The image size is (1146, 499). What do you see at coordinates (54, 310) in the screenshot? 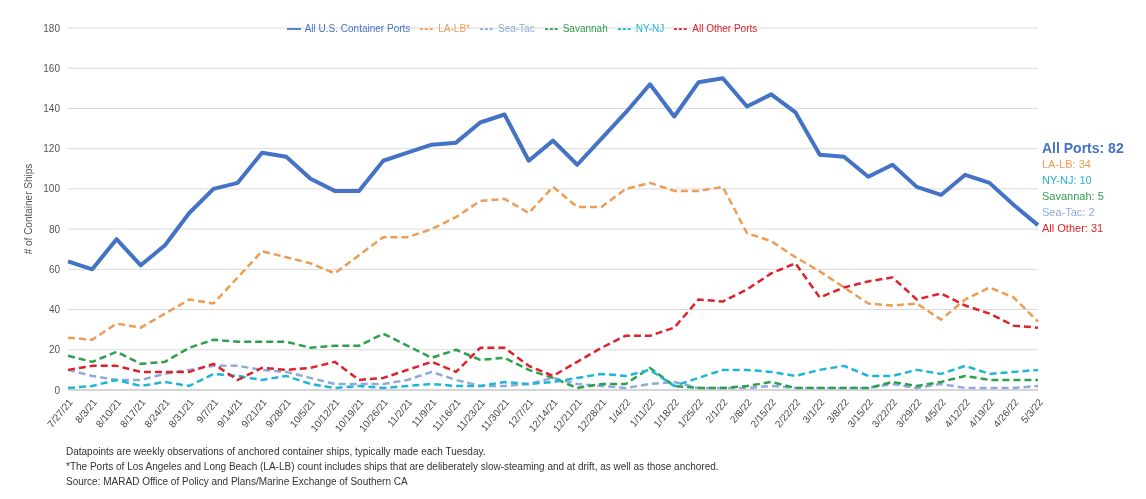
I see `y-tick-label: 40` at bounding box center [54, 310].